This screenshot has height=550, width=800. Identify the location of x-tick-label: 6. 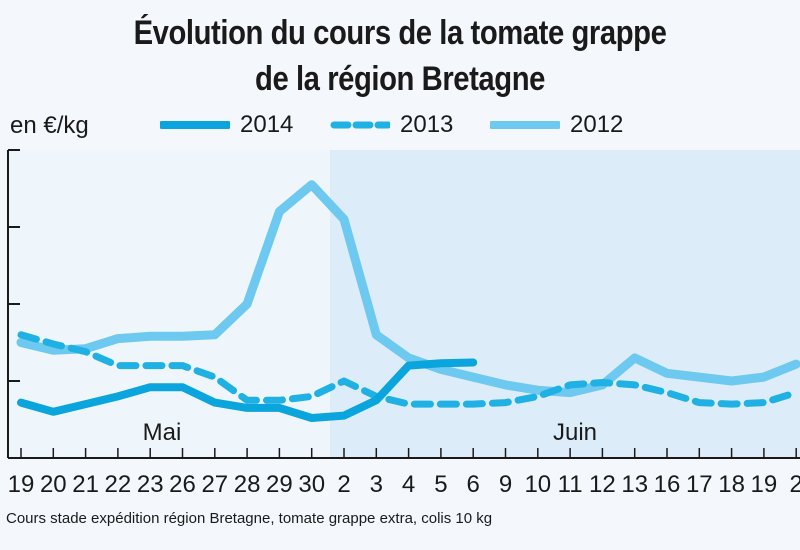
(473, 484).